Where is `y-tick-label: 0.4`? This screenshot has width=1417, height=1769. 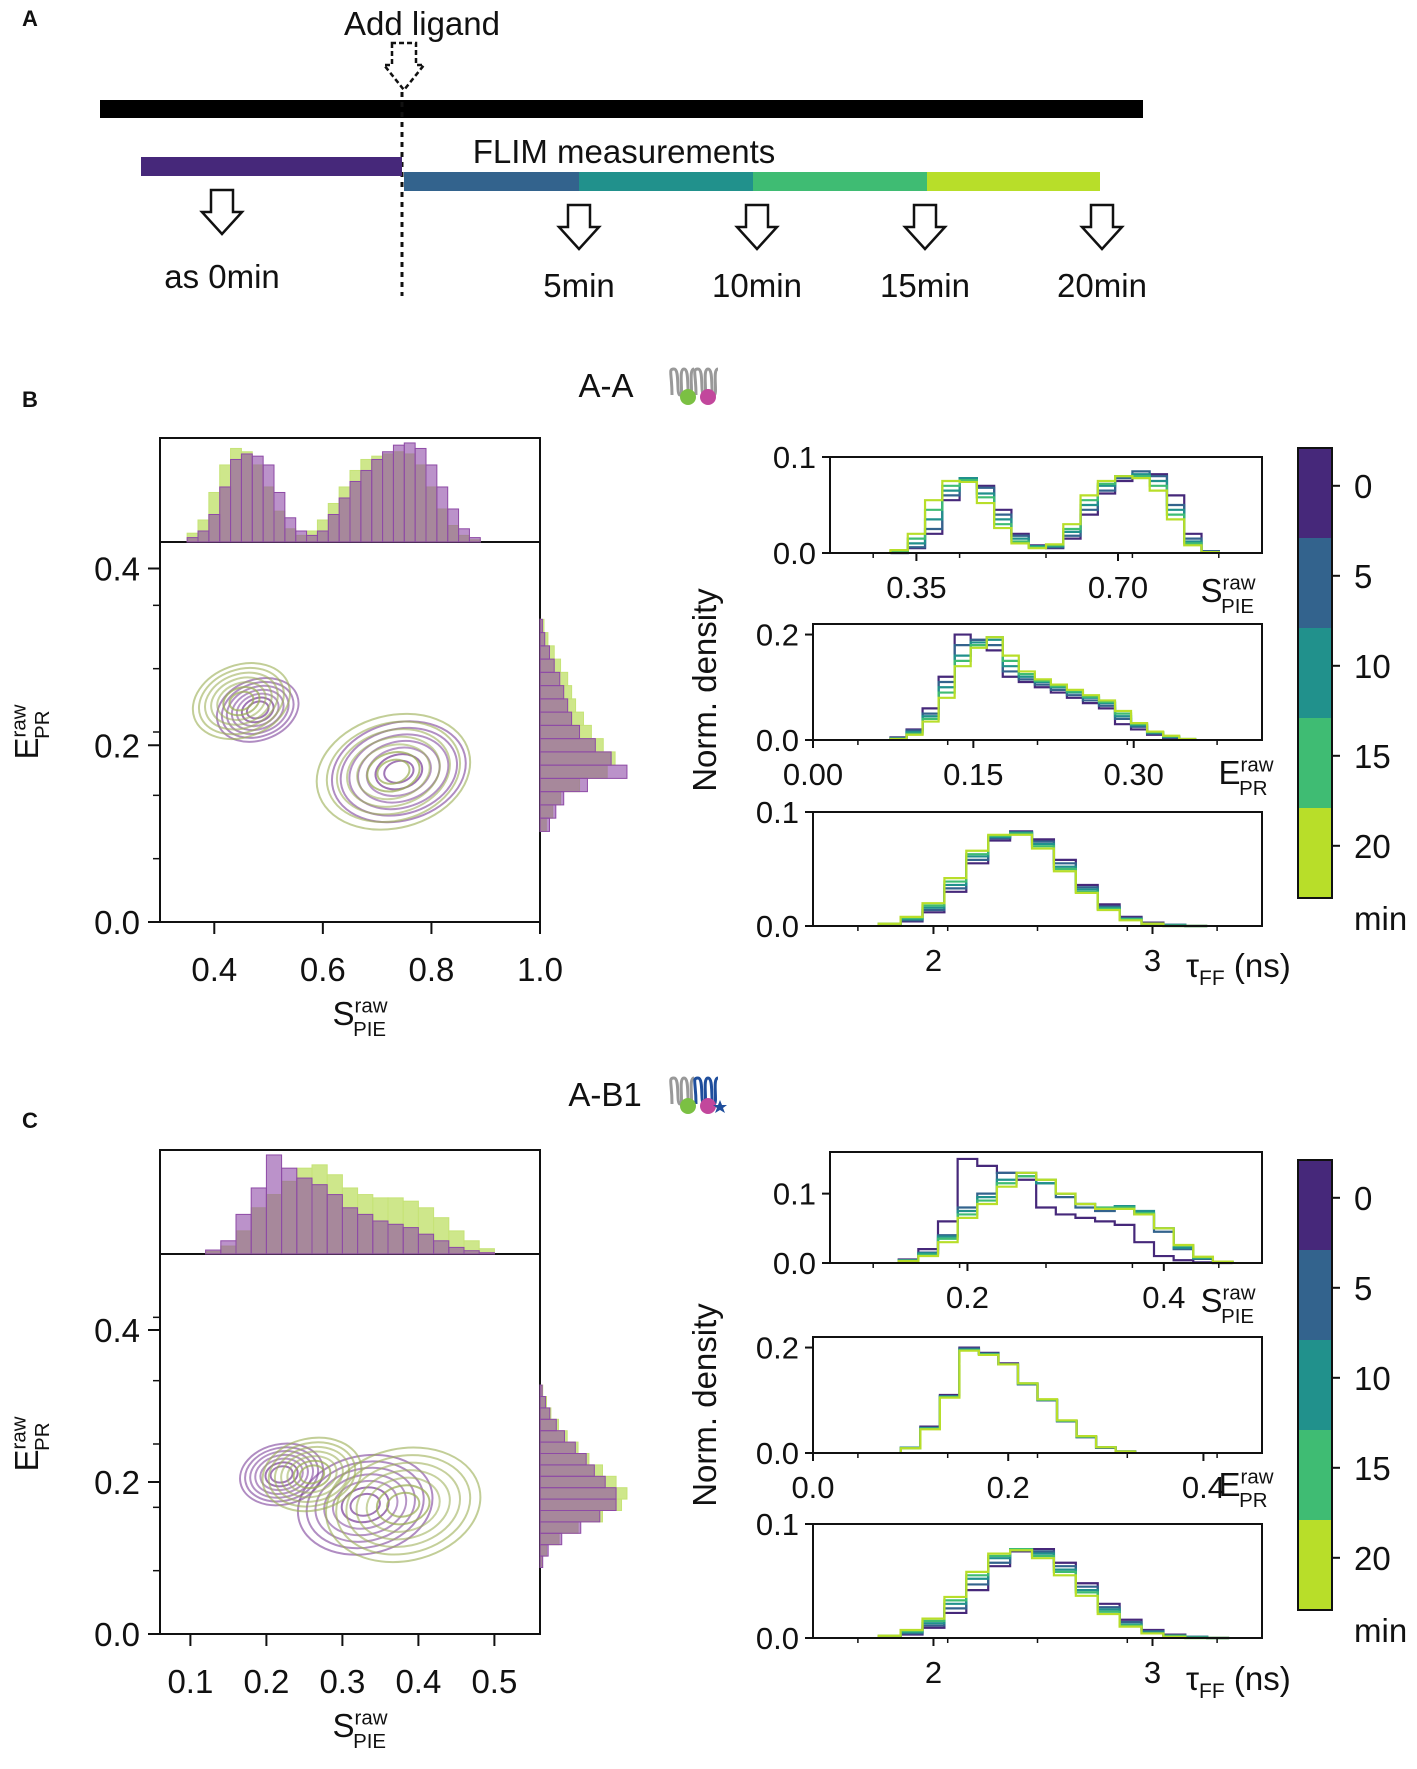
y-tick-label: 0.4 is located at coordinates (117, 1330).